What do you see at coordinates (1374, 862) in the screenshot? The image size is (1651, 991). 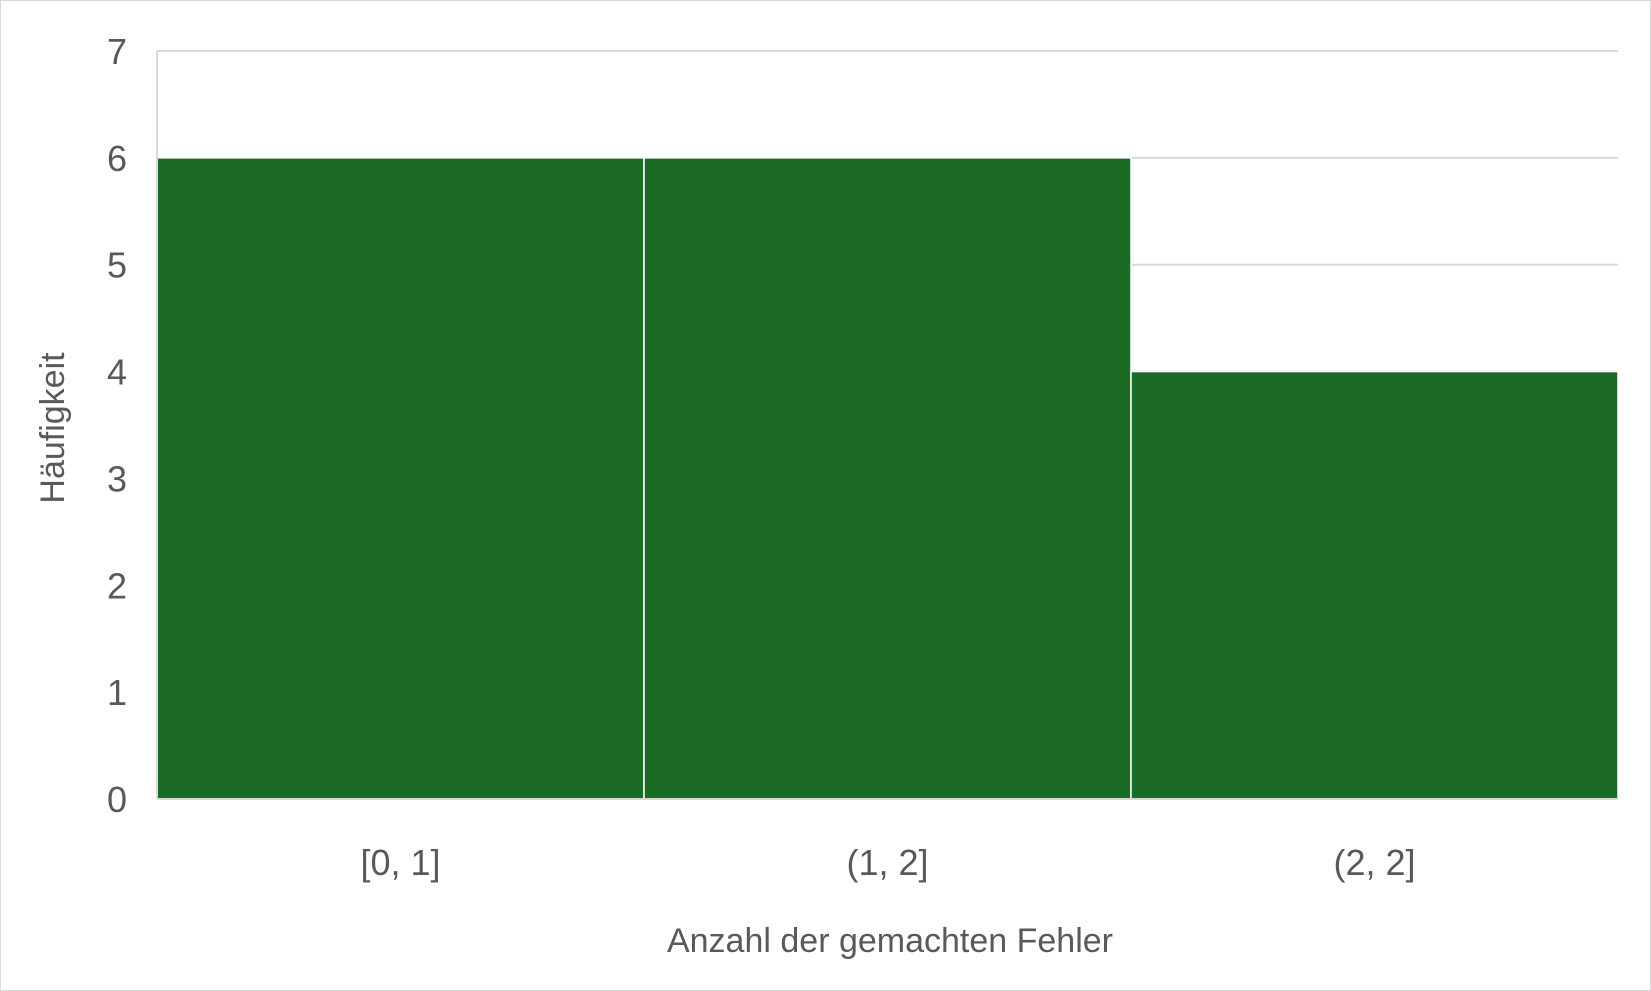 I see `x-tick-label: (2, 2]` at bounding box center [1374, 862].